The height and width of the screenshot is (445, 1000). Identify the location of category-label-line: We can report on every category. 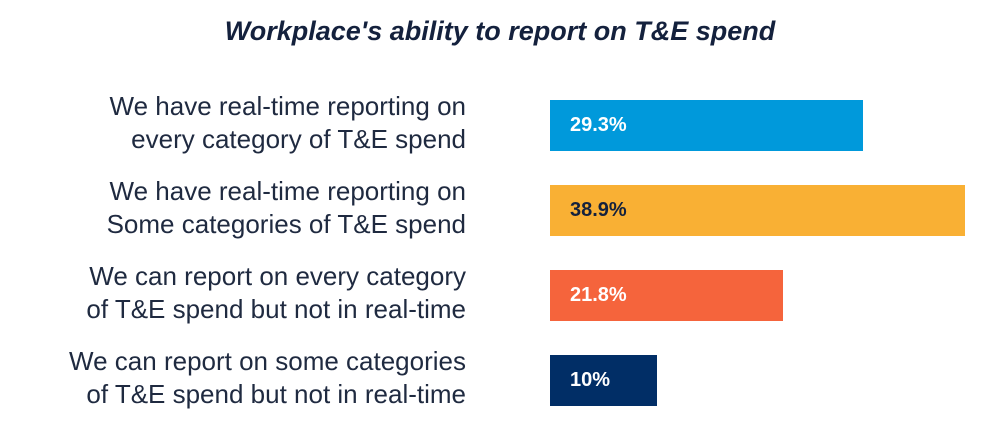
(277, 276).